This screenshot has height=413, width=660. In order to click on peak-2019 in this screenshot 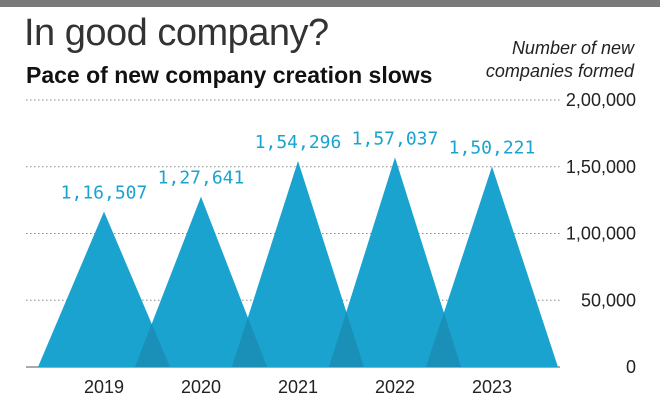, I will do `click(104, 289)`.